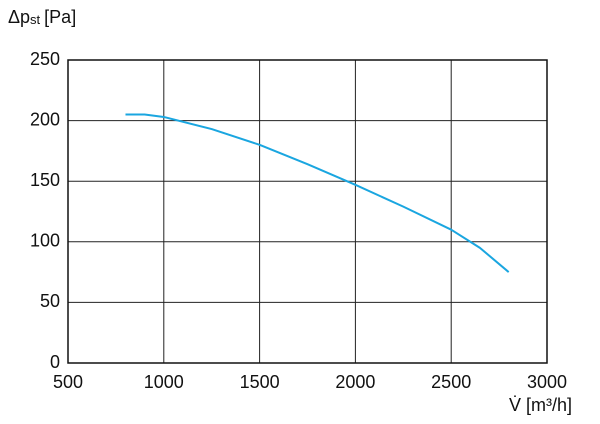 This screenshot has width=600, height=424. What do you see at coordinates (45, 59) in the screenshot?
I see `y-tick-label: 250` at bounding box center [45, 59].